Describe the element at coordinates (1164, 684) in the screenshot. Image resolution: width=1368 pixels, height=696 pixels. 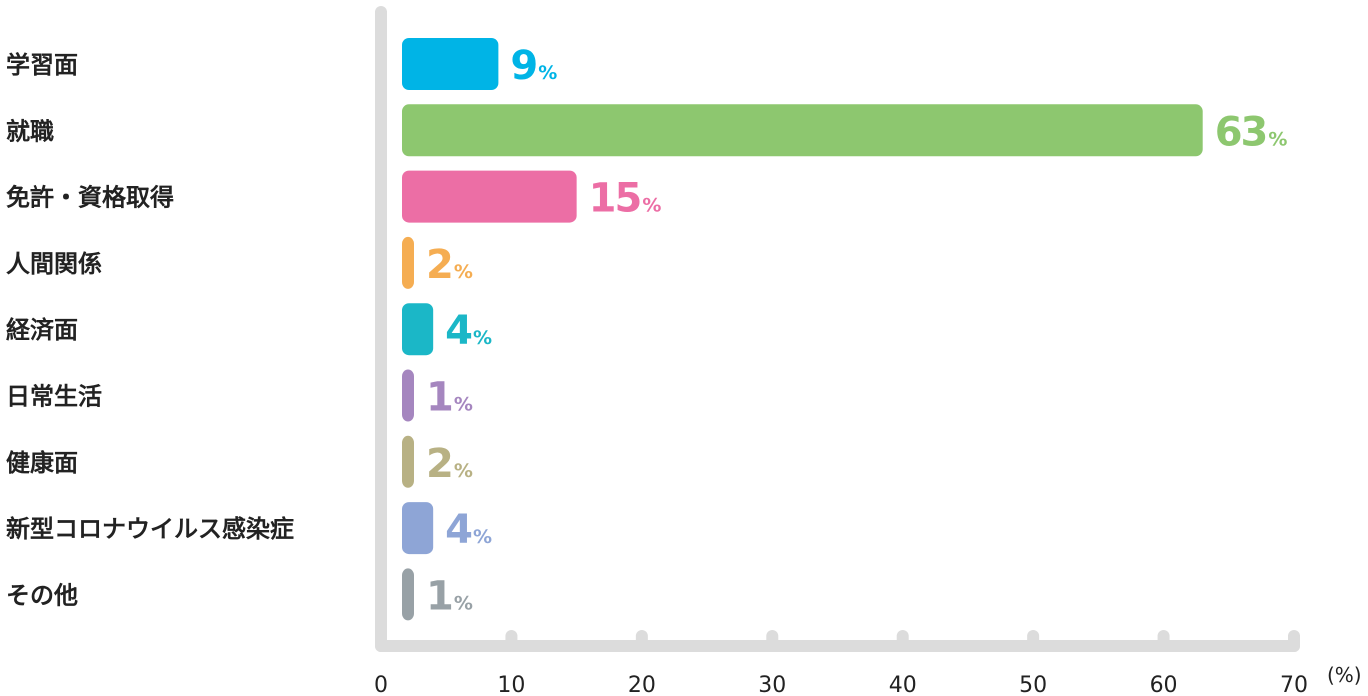
I see `x-tick-label: 60` at that location.